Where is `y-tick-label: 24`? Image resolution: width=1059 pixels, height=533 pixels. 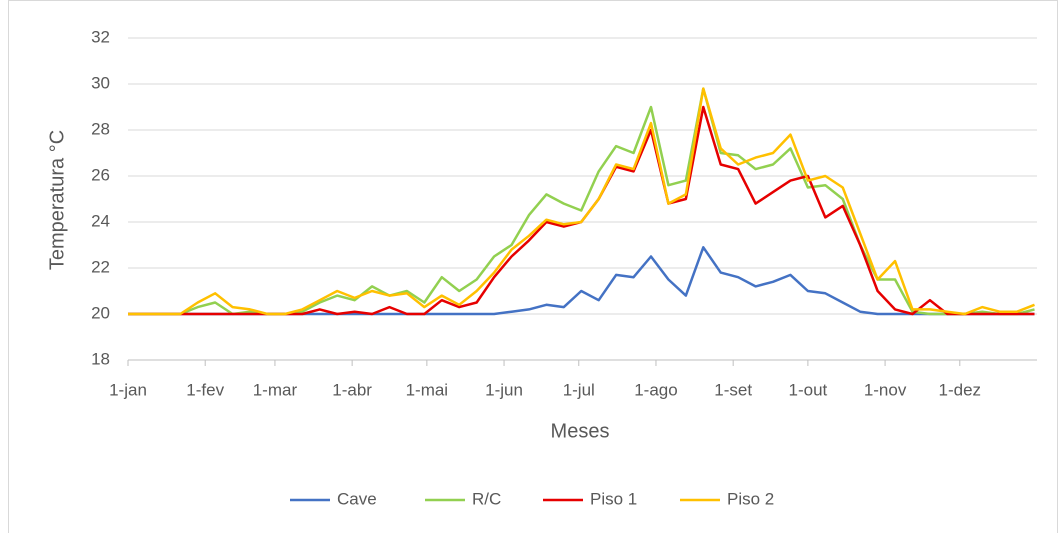
y-tick-label: 24 is located at coordinates (100, 220).